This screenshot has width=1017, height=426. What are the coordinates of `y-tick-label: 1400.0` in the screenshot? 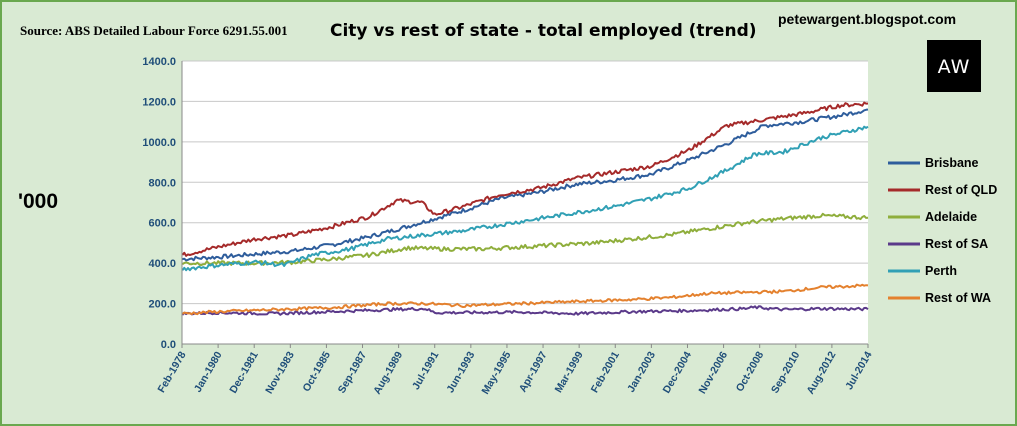 It's located at (159, 62).